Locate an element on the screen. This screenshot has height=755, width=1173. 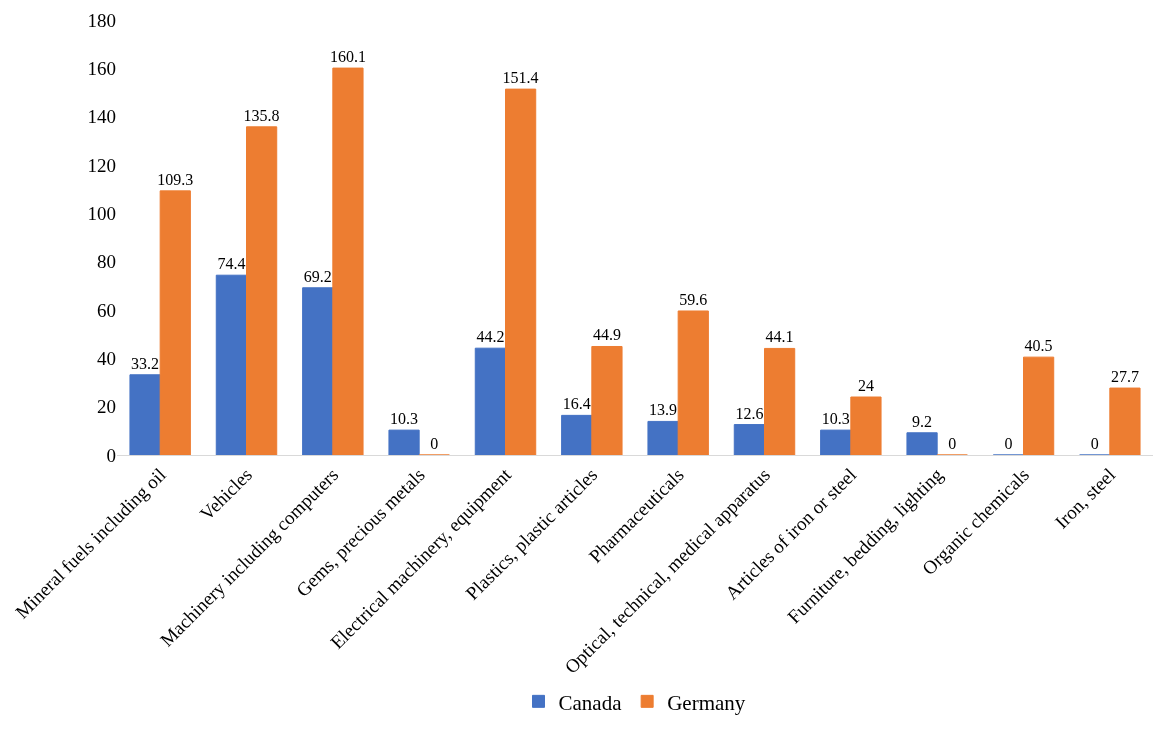
data-label: 69.2 is located at coordinates (317, 276).